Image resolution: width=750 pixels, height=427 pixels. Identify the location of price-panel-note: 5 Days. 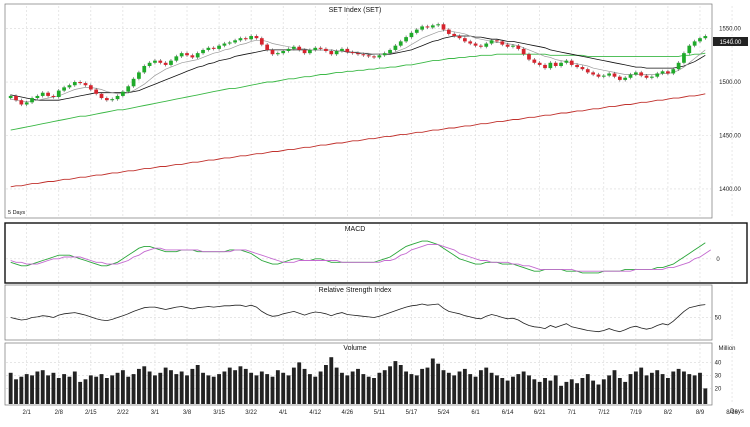
(16, 213).